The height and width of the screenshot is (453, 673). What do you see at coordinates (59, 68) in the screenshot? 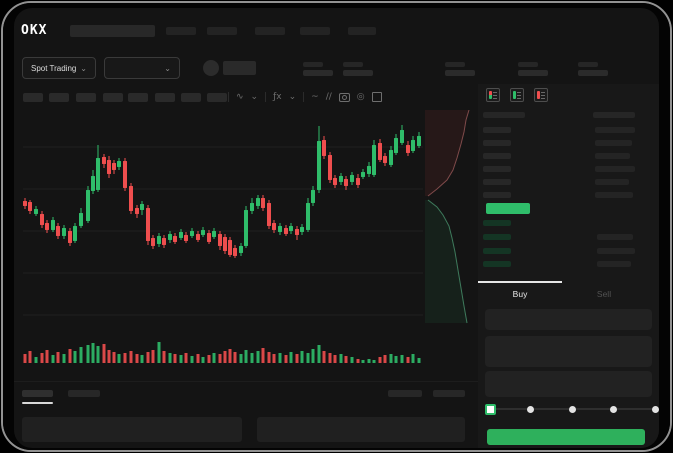
I see `market-type-selector: Spot Trading ⌄` at bounding box center [59, 68].